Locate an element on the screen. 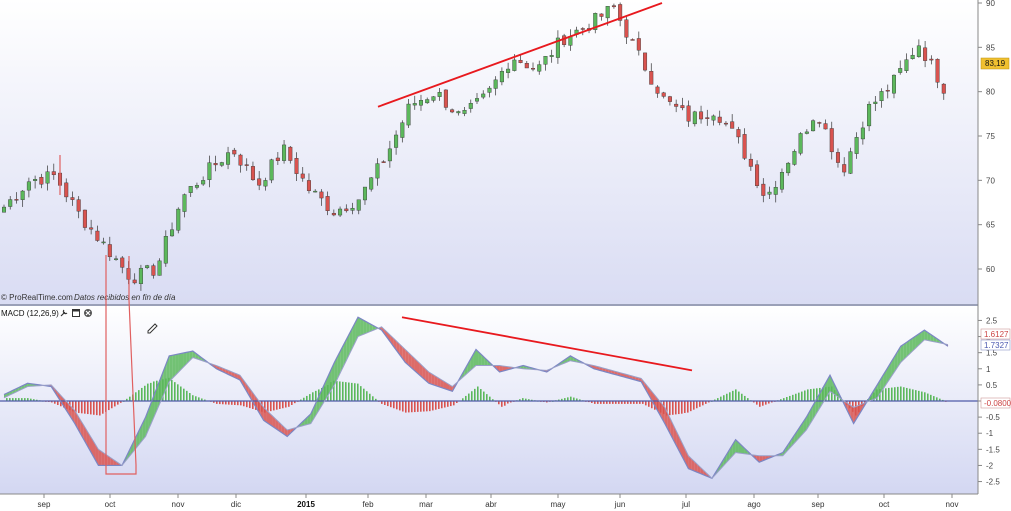 This screenshot has height=511, width=1011. time-tick-label: oct is located at coordinates (884, 504).